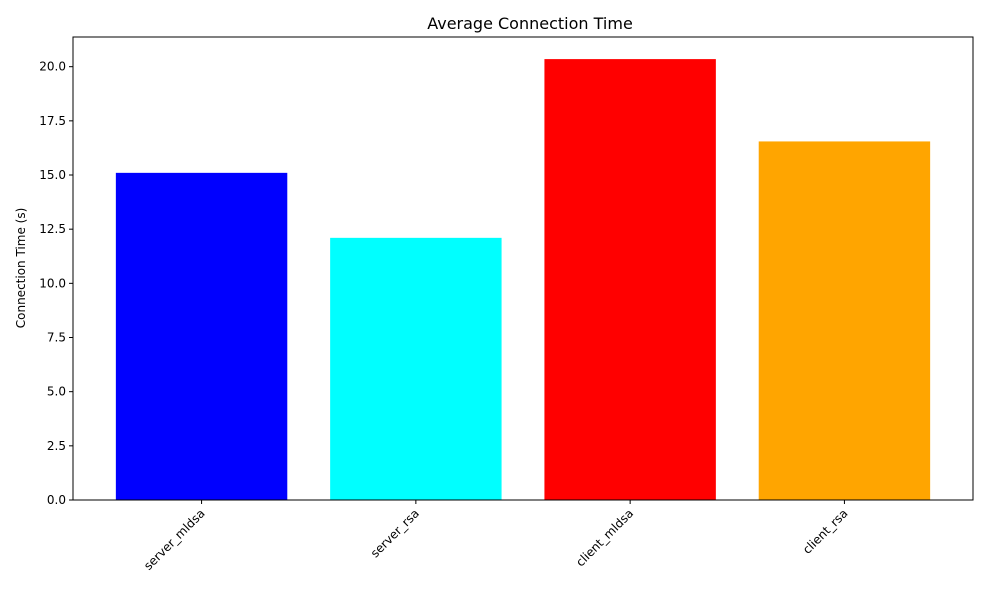 The image size is (1000, 604). Describe the element at coordinates (530, 23) in the screenshot. I see `chart-title: Average Connection Time` at that location.